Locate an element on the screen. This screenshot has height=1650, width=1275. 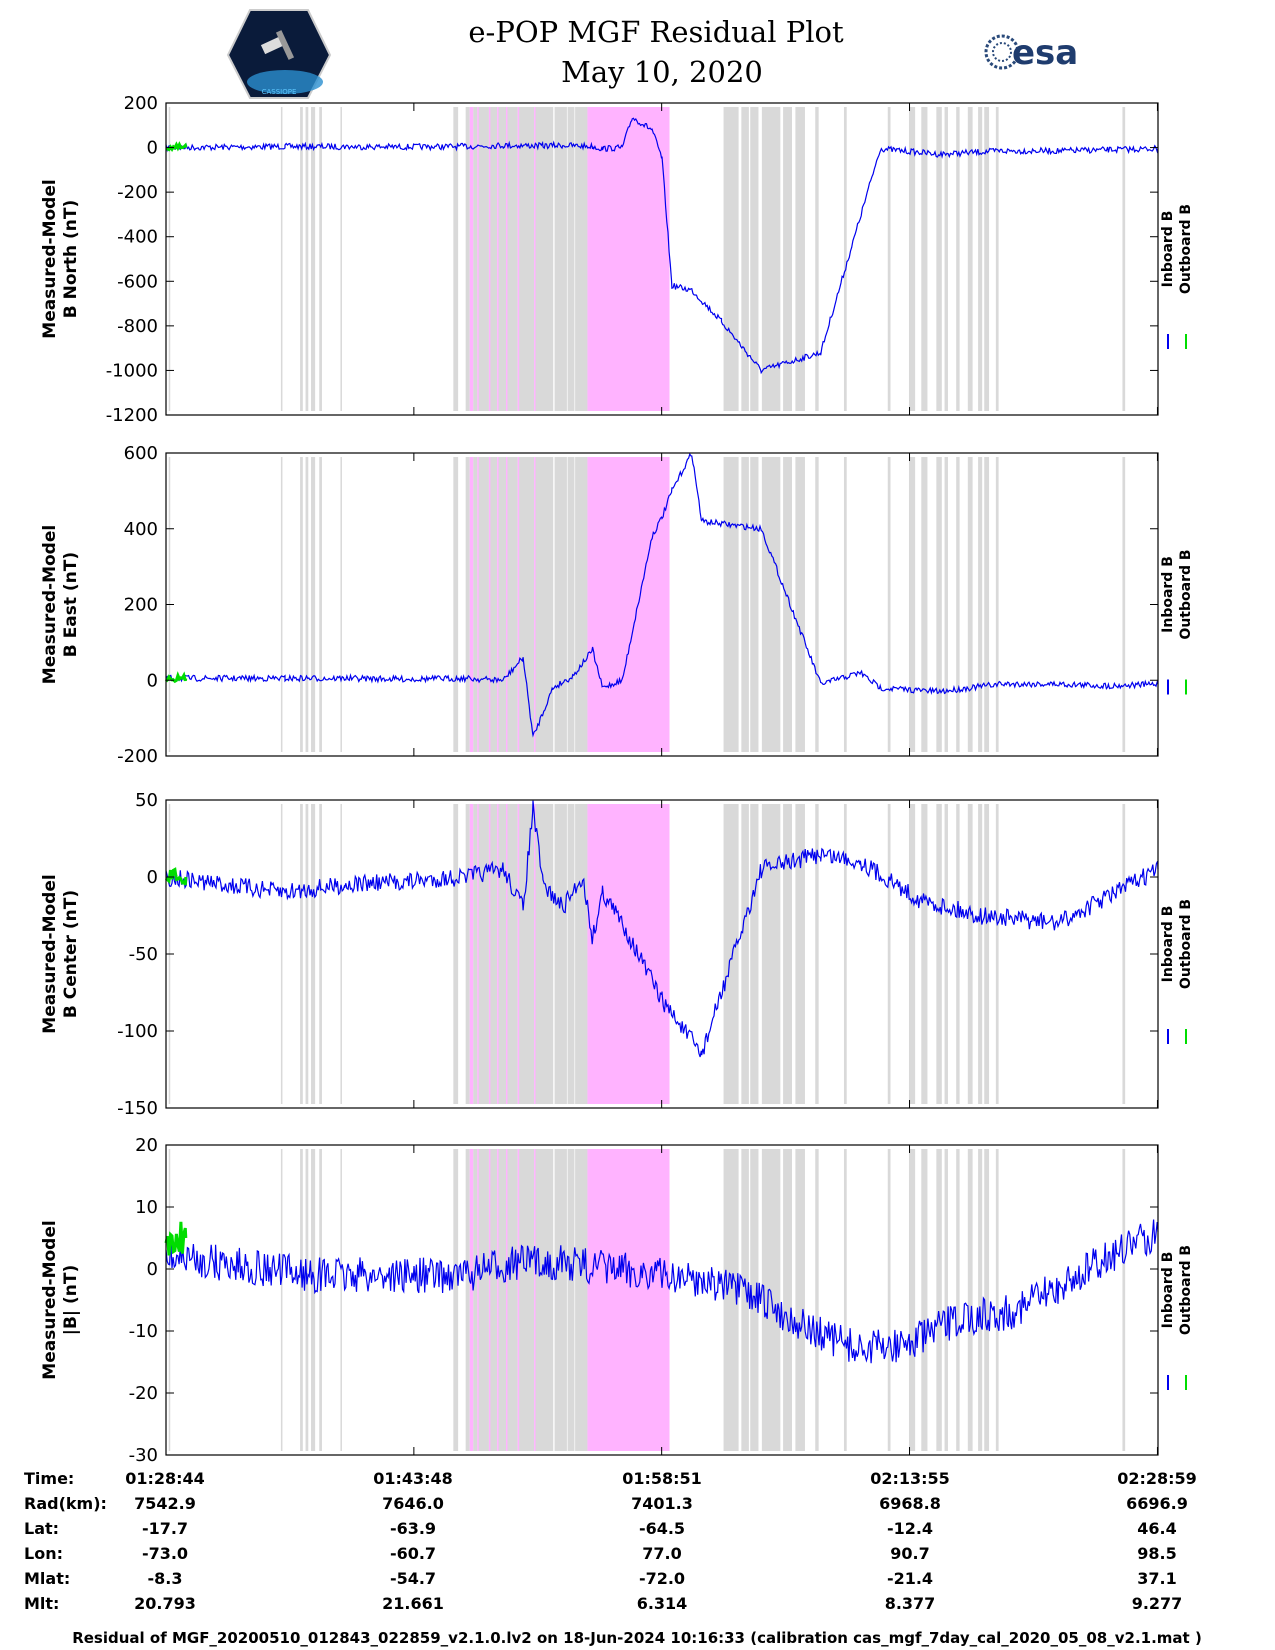
inboard-b-series is located at coordinates (662, 1291).